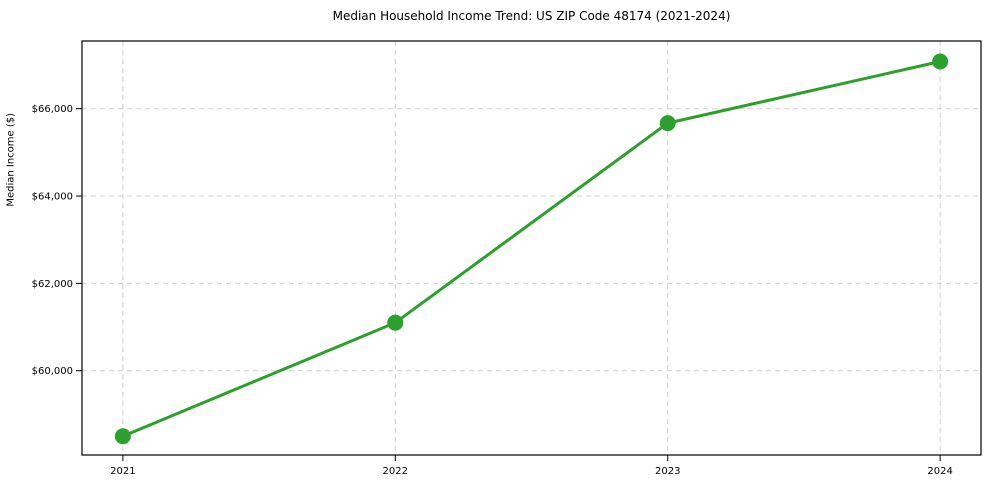  What do you see at coordinates (52, 284) in the screenshot?
I see `y-tick-label: $62,000` at bounding box center [52, 284].